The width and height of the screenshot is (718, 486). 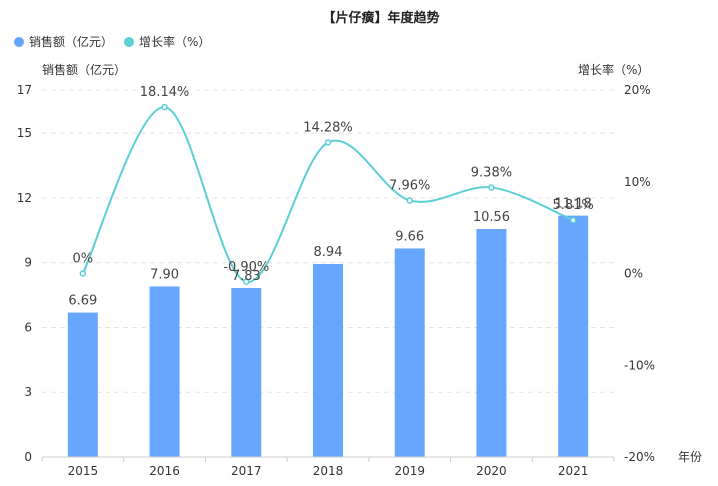 I want to click on x-tick-label: 2020, so click(x=491, y=471).